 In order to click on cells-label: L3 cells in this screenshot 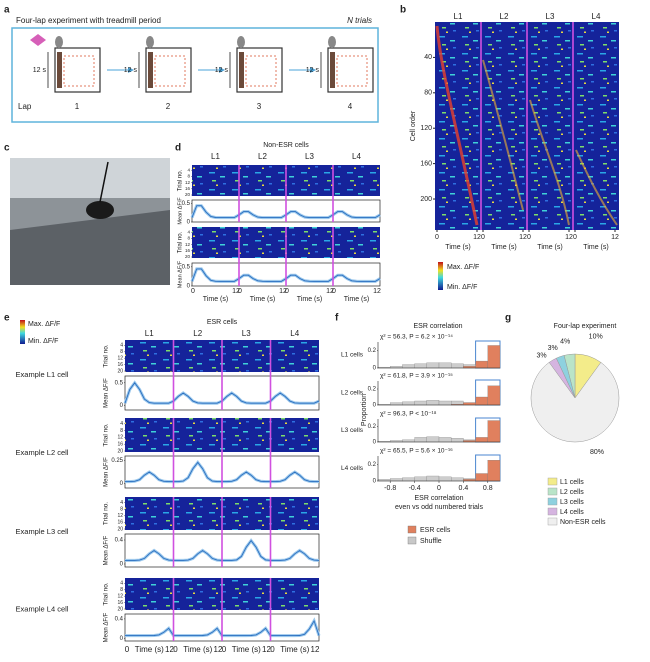, I will do `click(352, 430)`.